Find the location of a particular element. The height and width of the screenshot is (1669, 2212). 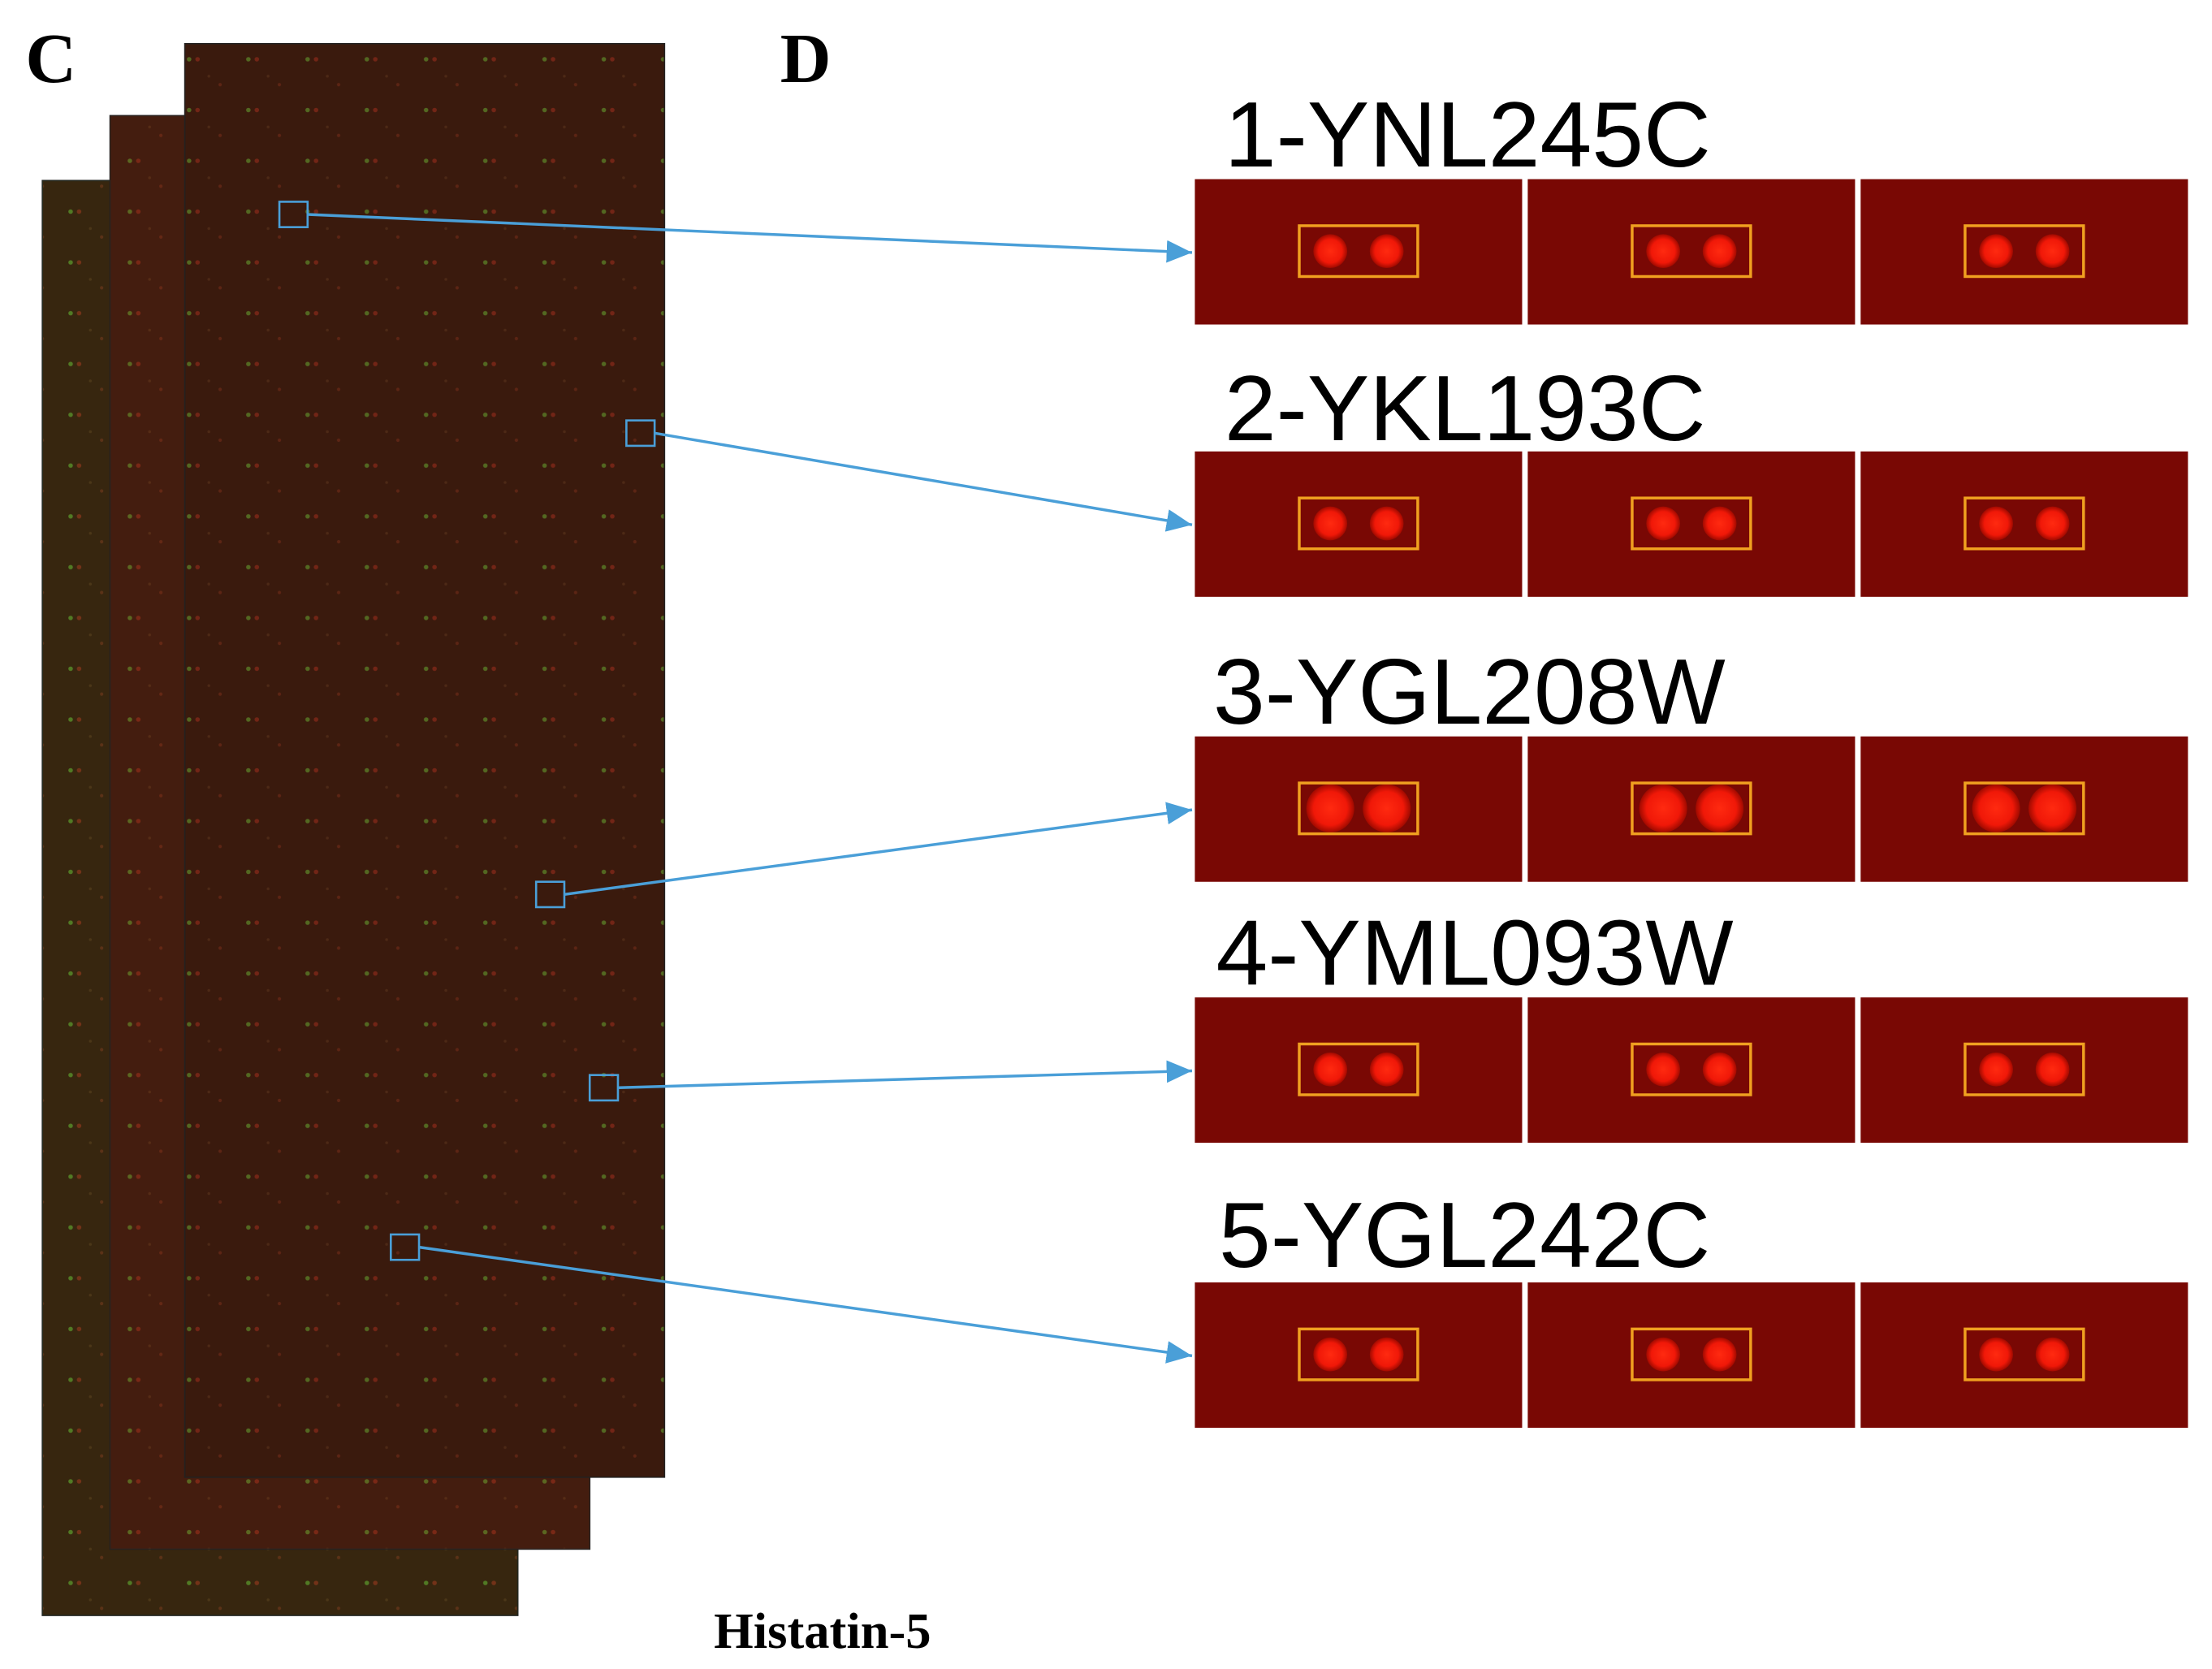

hit-label: 4-YML093W is located at coordinates (1474, 953).